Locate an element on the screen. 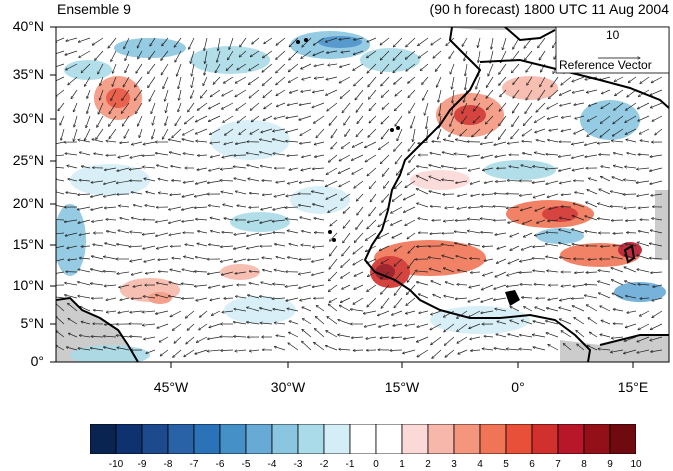 The image size is (673, 471). coast-mediterranean is located at coordinates (574, 83).